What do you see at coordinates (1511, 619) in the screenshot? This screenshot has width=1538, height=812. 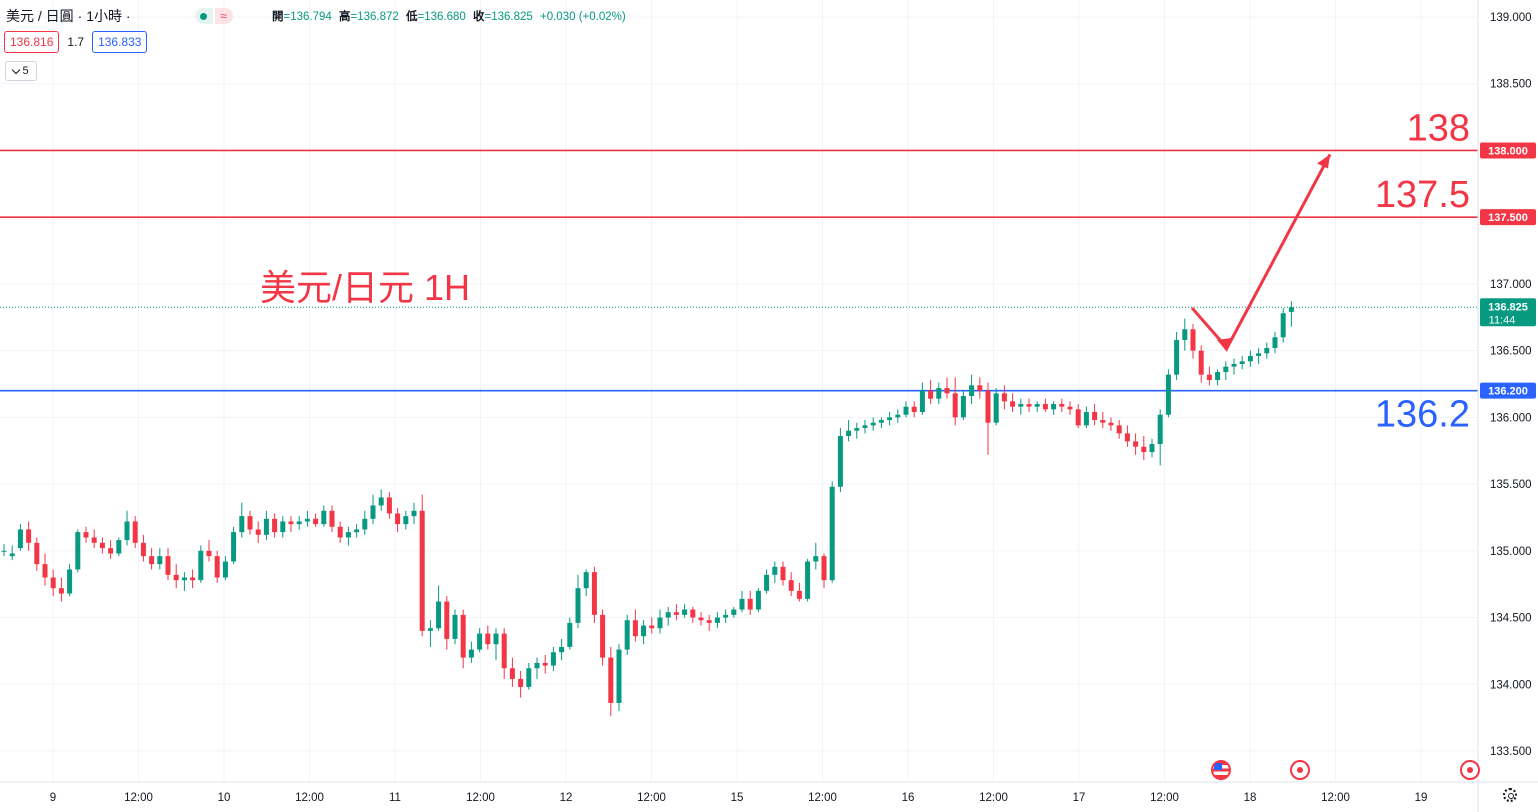 I see `price-tick-label: 134.500` at bounding box center [1511, 619].